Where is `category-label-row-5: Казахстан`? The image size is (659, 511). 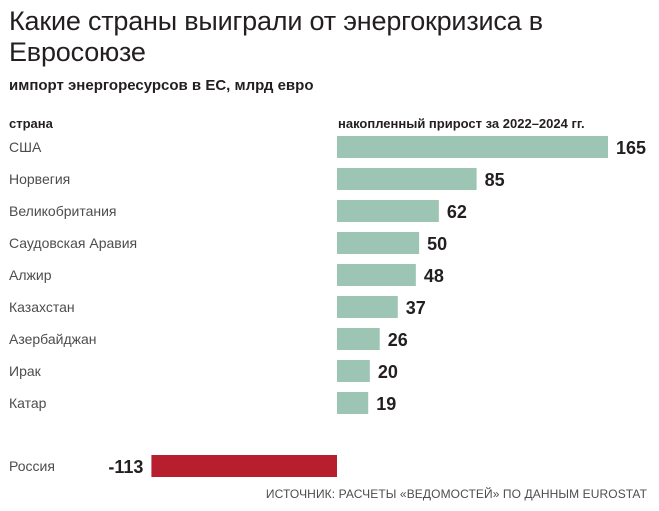
category-label-row-5: Казахстан is located at coordinates (42, 307).